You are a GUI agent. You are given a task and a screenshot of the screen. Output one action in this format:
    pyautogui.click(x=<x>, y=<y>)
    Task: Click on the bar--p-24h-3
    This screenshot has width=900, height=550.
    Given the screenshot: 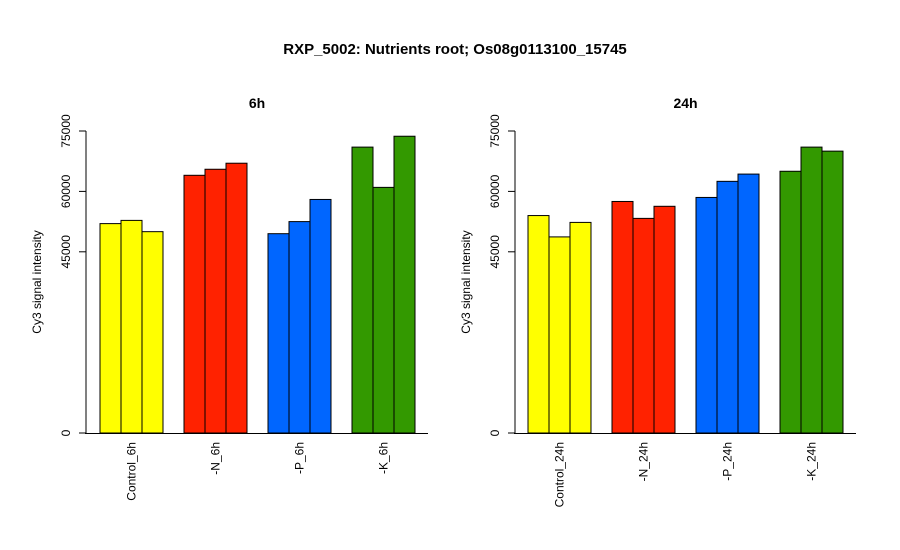 What is the action you would take?
    pyautogui.click(x=748, y=303)
    